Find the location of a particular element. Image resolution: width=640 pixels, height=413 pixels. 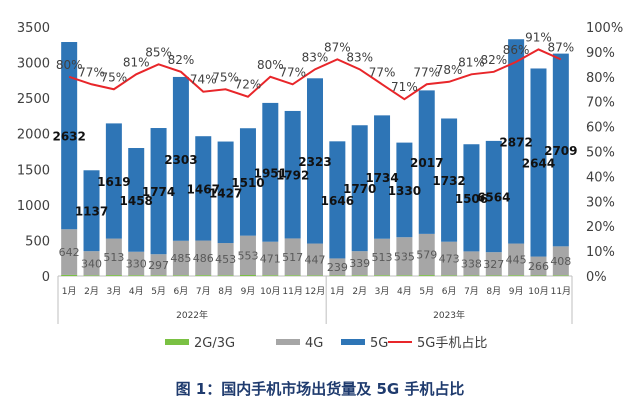

y-left-tick-label: 1500 is located at coordinates (33, 170).